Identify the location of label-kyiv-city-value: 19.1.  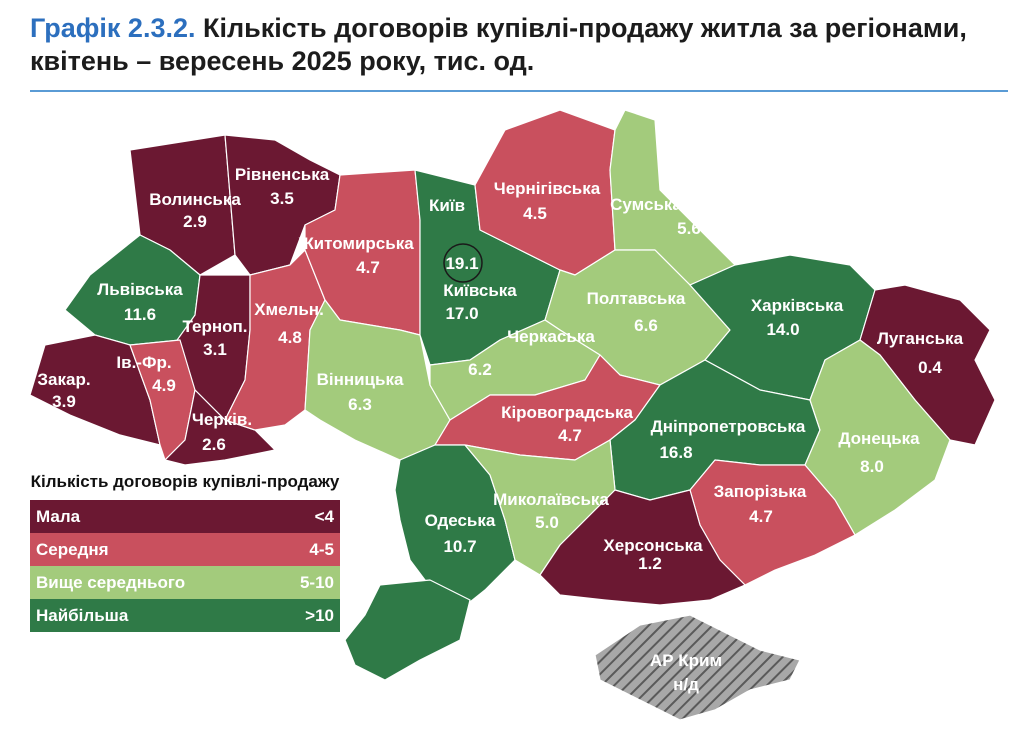
(461, 263).